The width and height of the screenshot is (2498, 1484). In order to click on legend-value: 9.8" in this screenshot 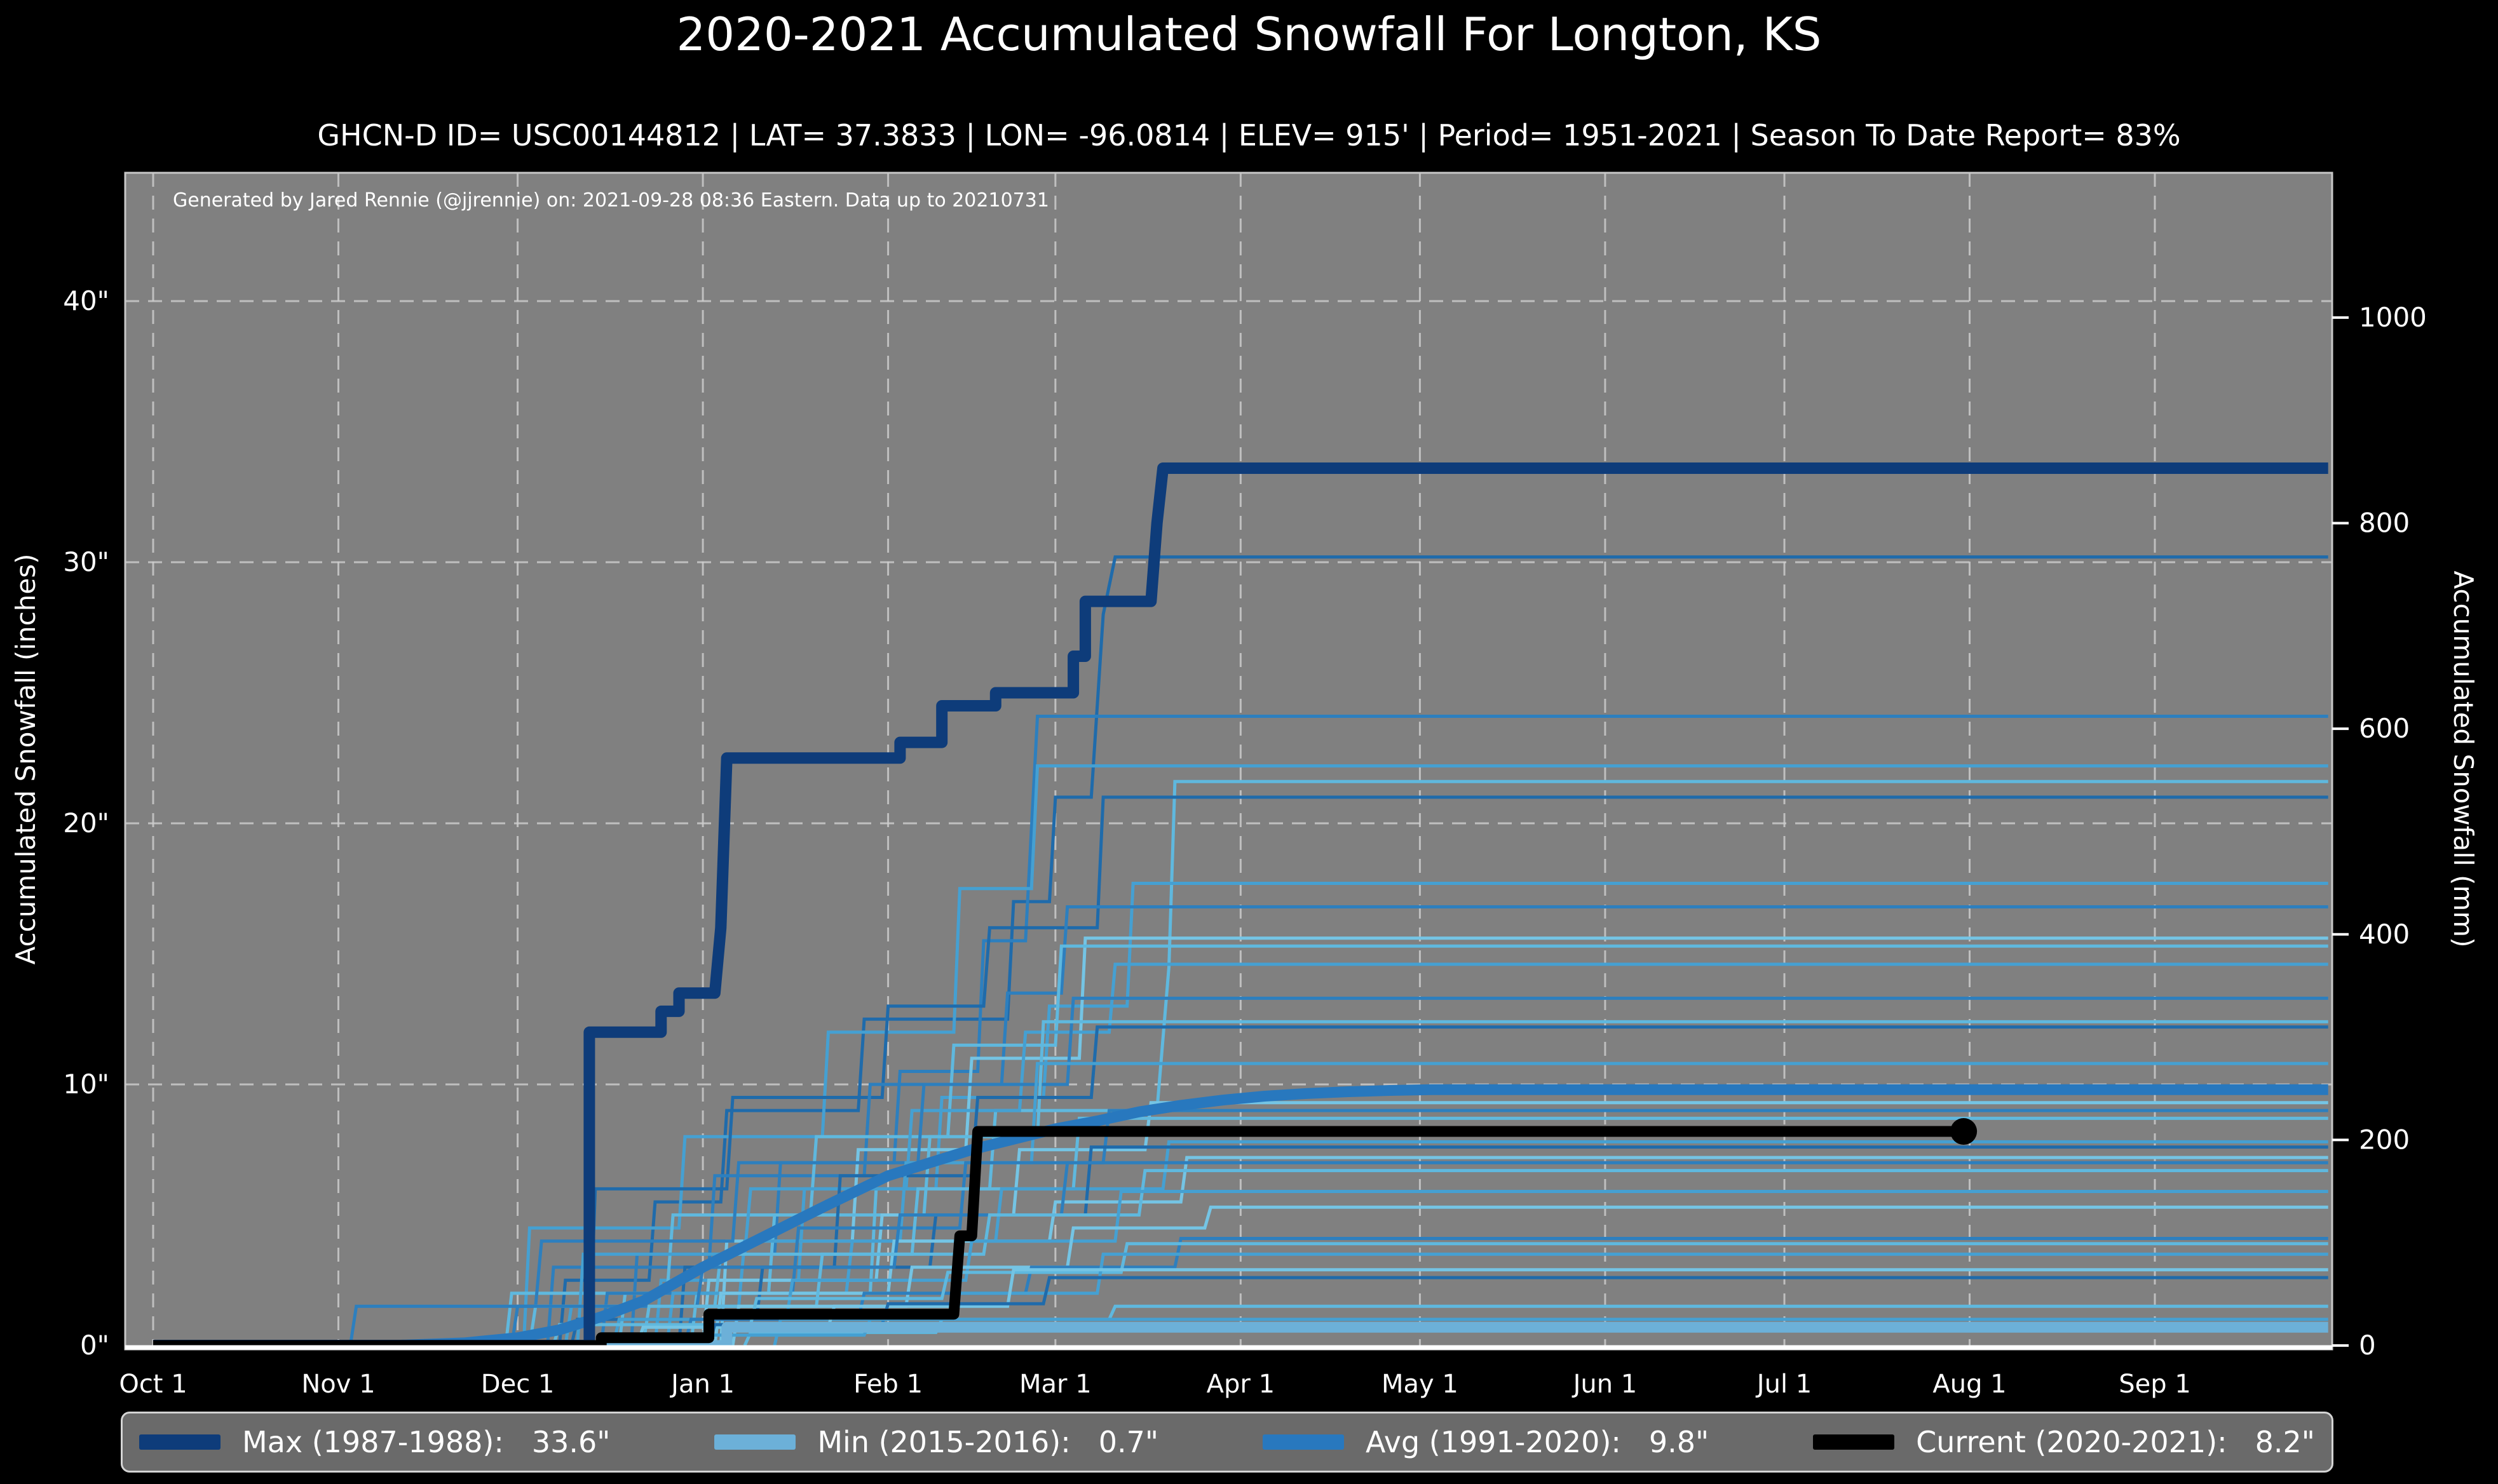, I will do `click(1678, 1442)`.